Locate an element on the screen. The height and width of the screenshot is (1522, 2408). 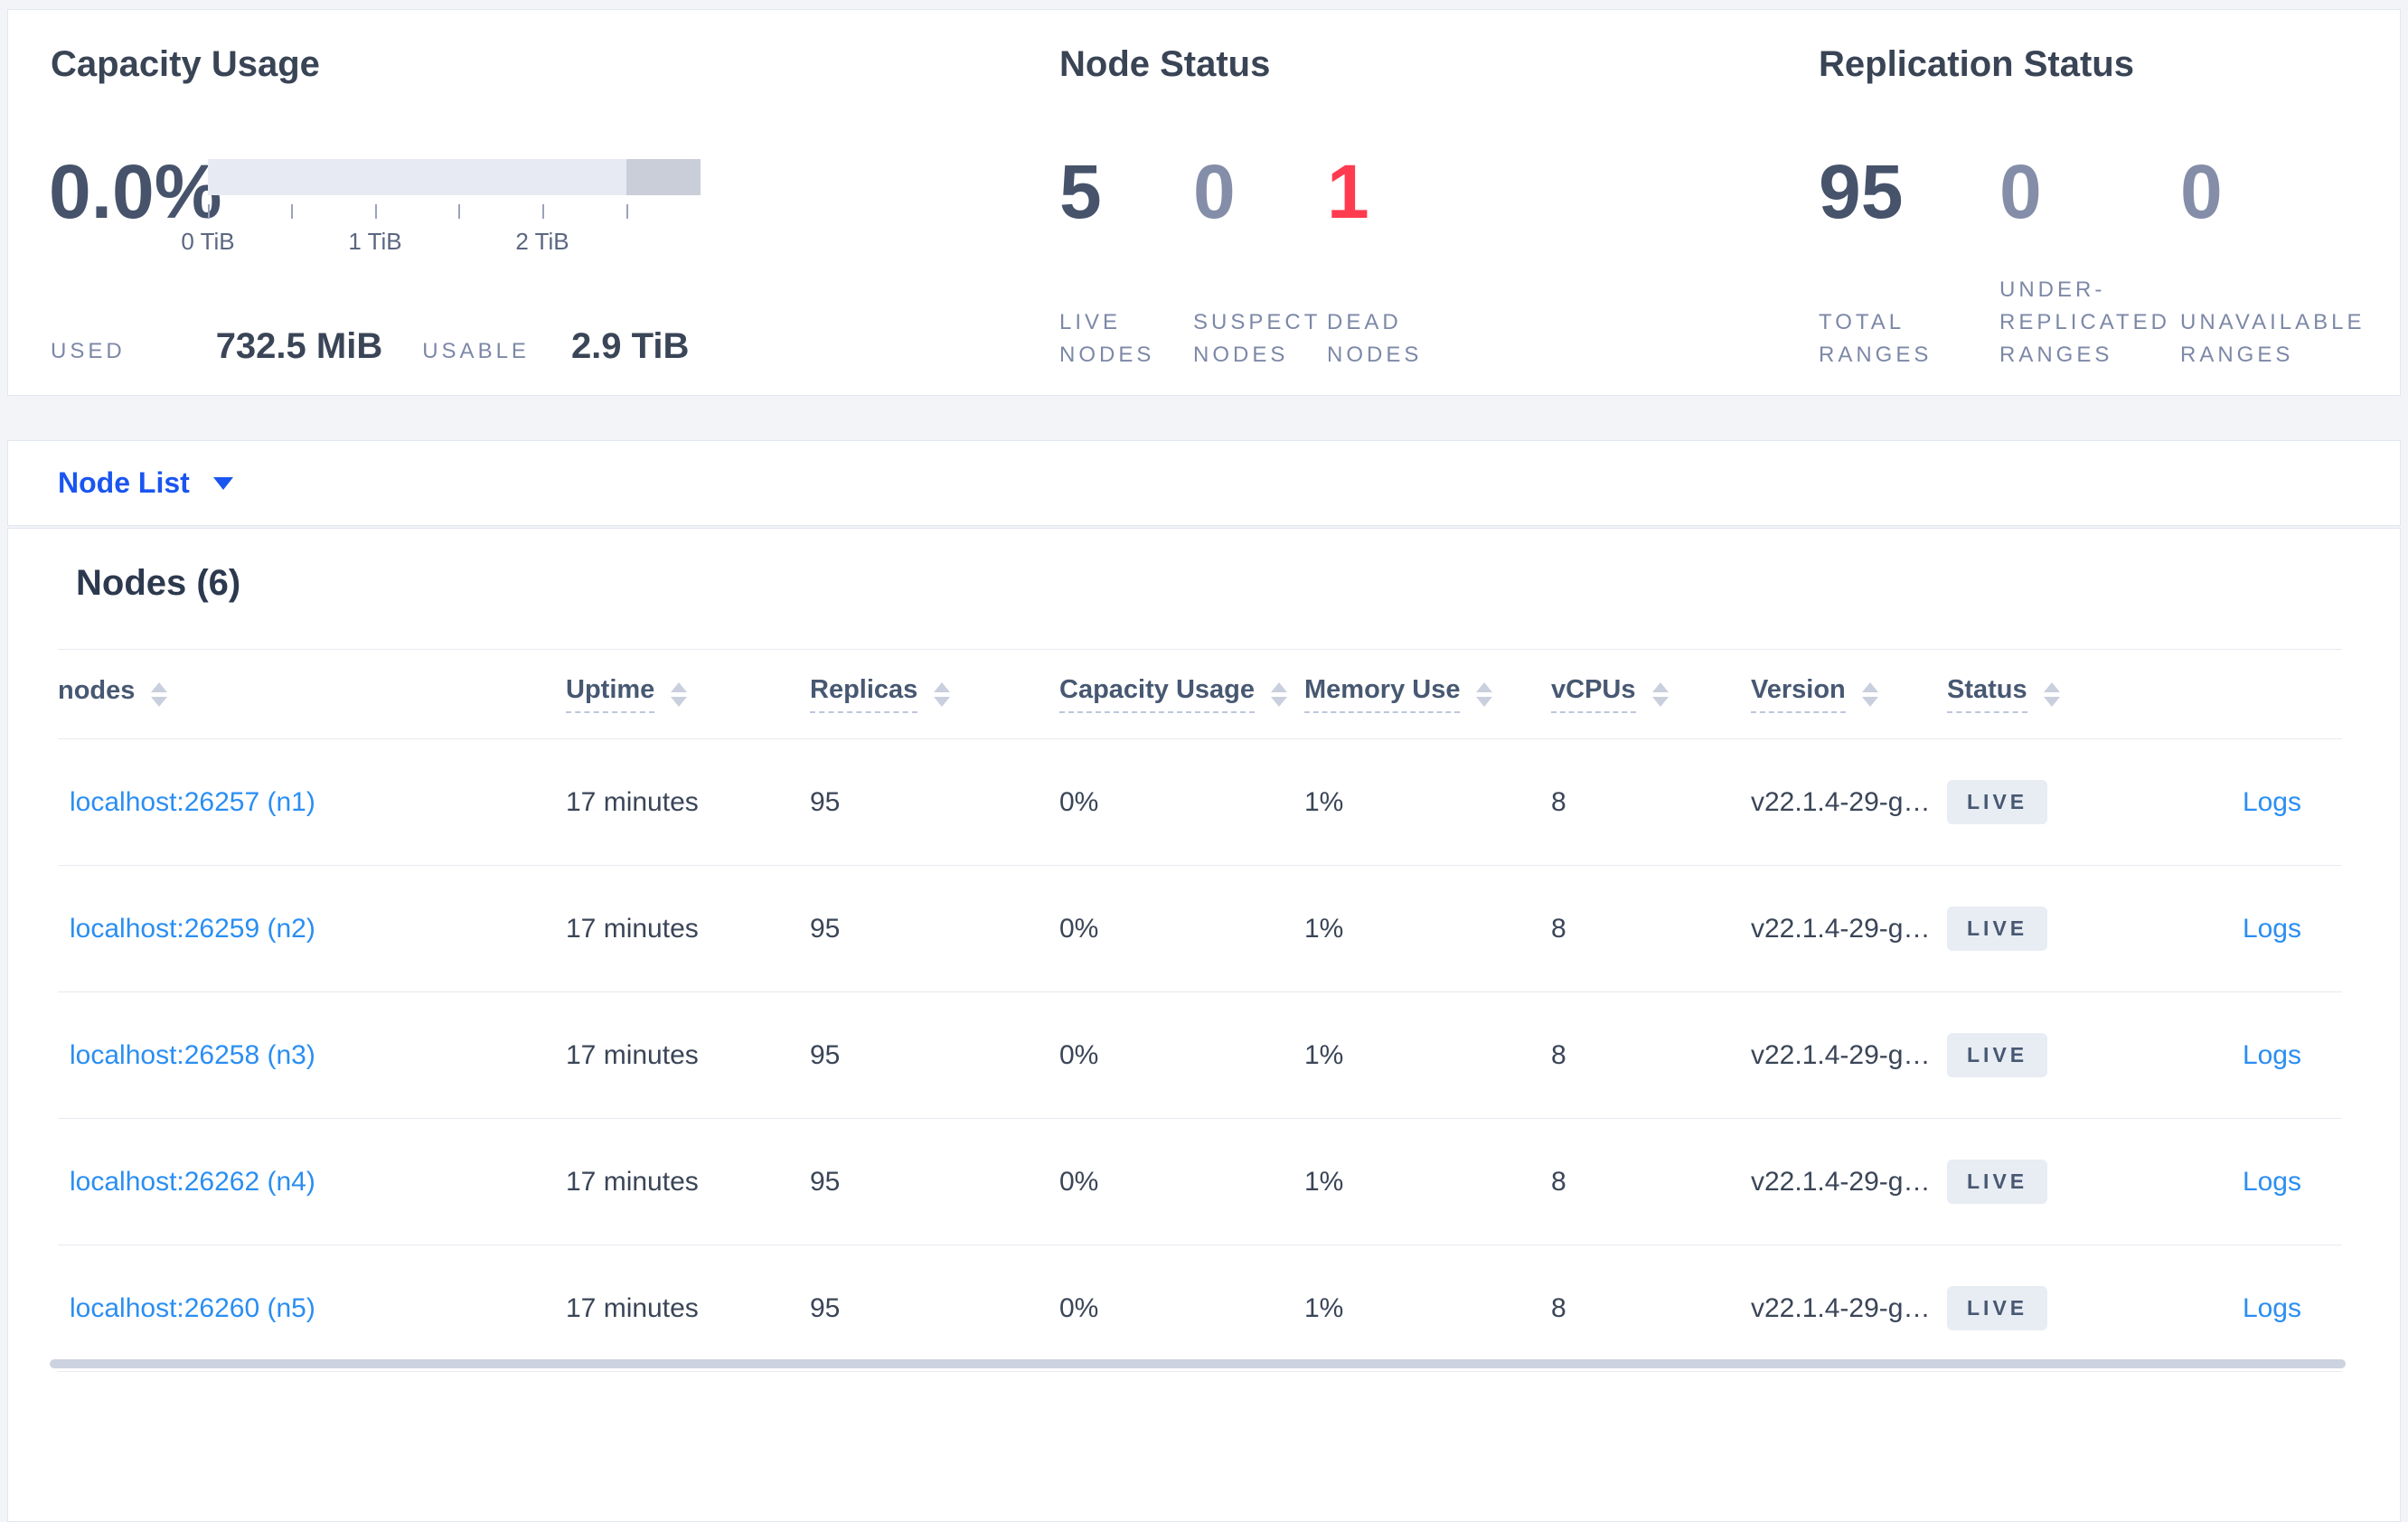
nodes-table-title: Nodes (6) is located at coordinates (158, 583).